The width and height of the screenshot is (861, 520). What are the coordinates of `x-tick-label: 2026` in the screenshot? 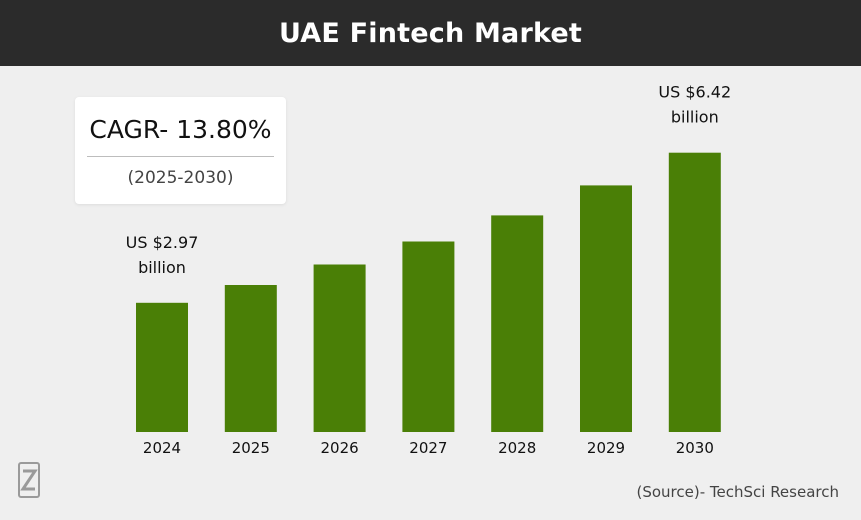 It's located at (340, 448).